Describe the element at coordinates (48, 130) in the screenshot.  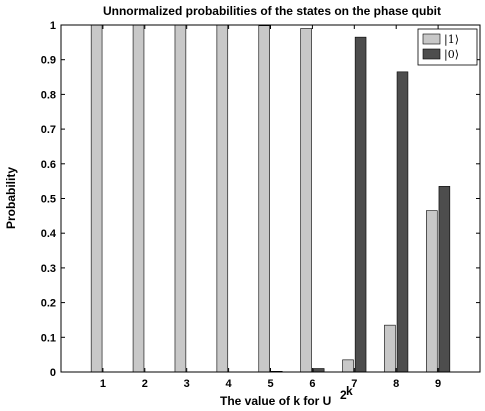
I see `y-tick-label: 0.7` at that location.